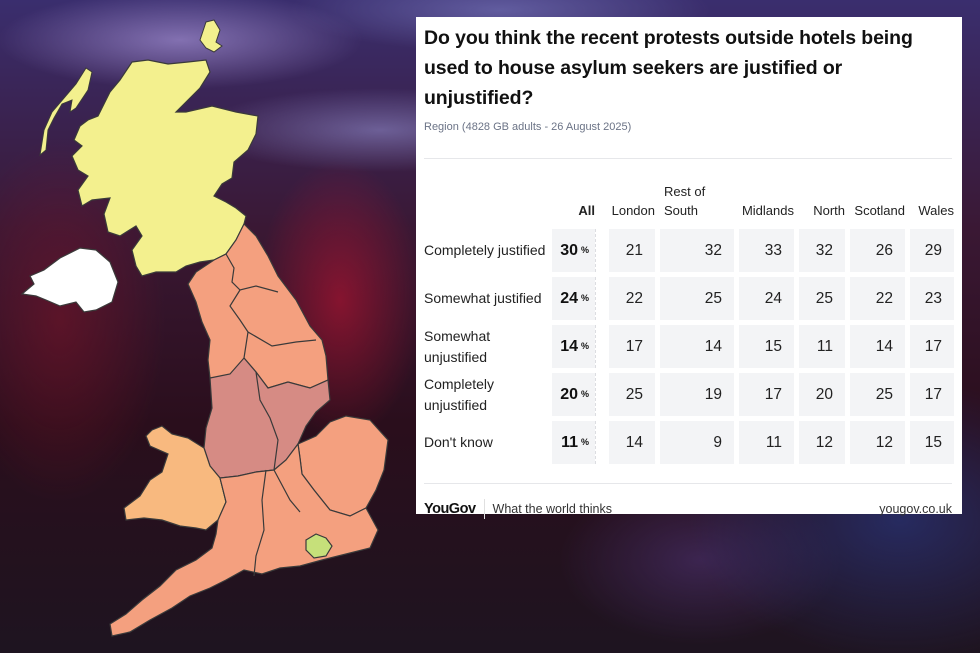  What do you see at coordinates (573, 442) in the screenshot?
I see `cell-all: 11%` at bounding box center [573, 442].